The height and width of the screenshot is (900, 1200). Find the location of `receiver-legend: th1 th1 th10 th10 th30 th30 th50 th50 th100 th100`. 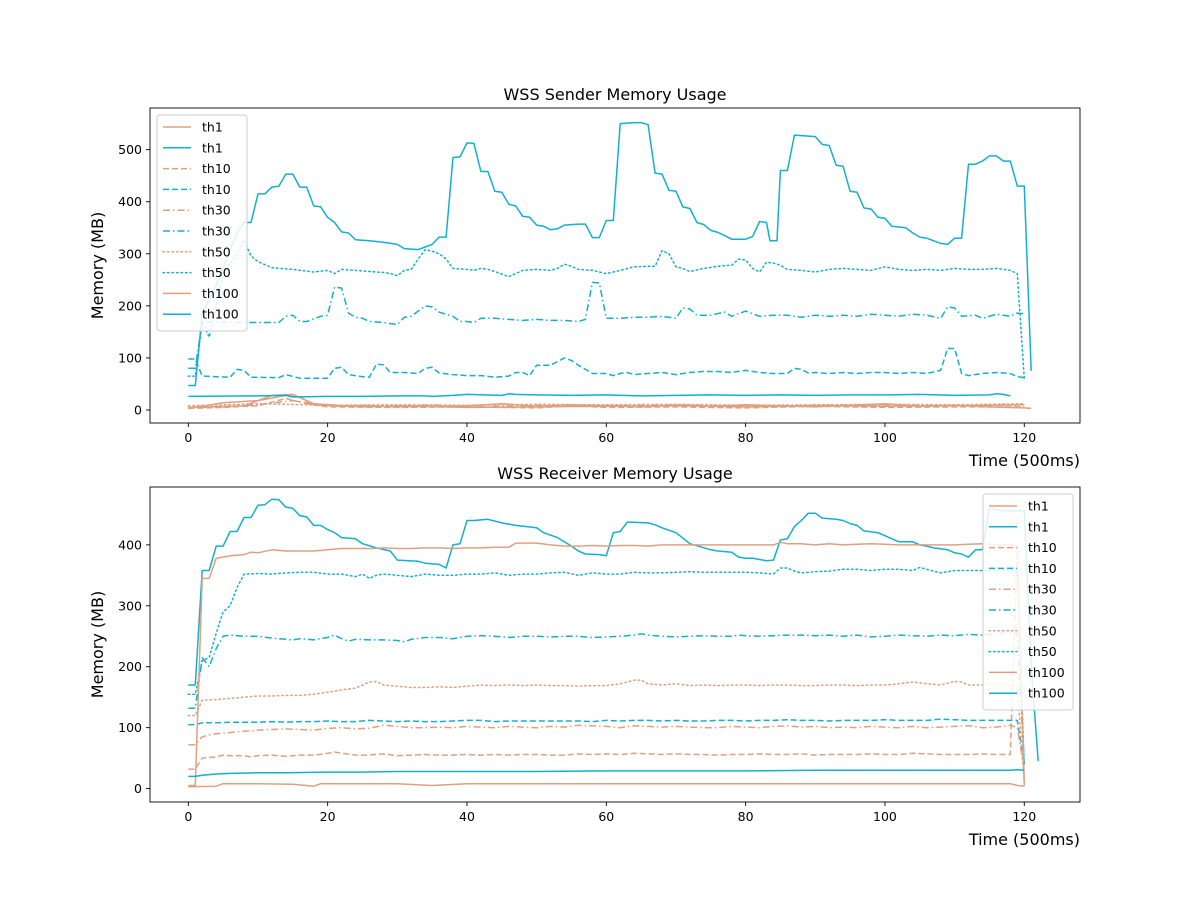

receiver-legend: th1 th1 th10 th10 th30 th30 th50 th50 th100 th100 is located at coordinates (1028, 602).